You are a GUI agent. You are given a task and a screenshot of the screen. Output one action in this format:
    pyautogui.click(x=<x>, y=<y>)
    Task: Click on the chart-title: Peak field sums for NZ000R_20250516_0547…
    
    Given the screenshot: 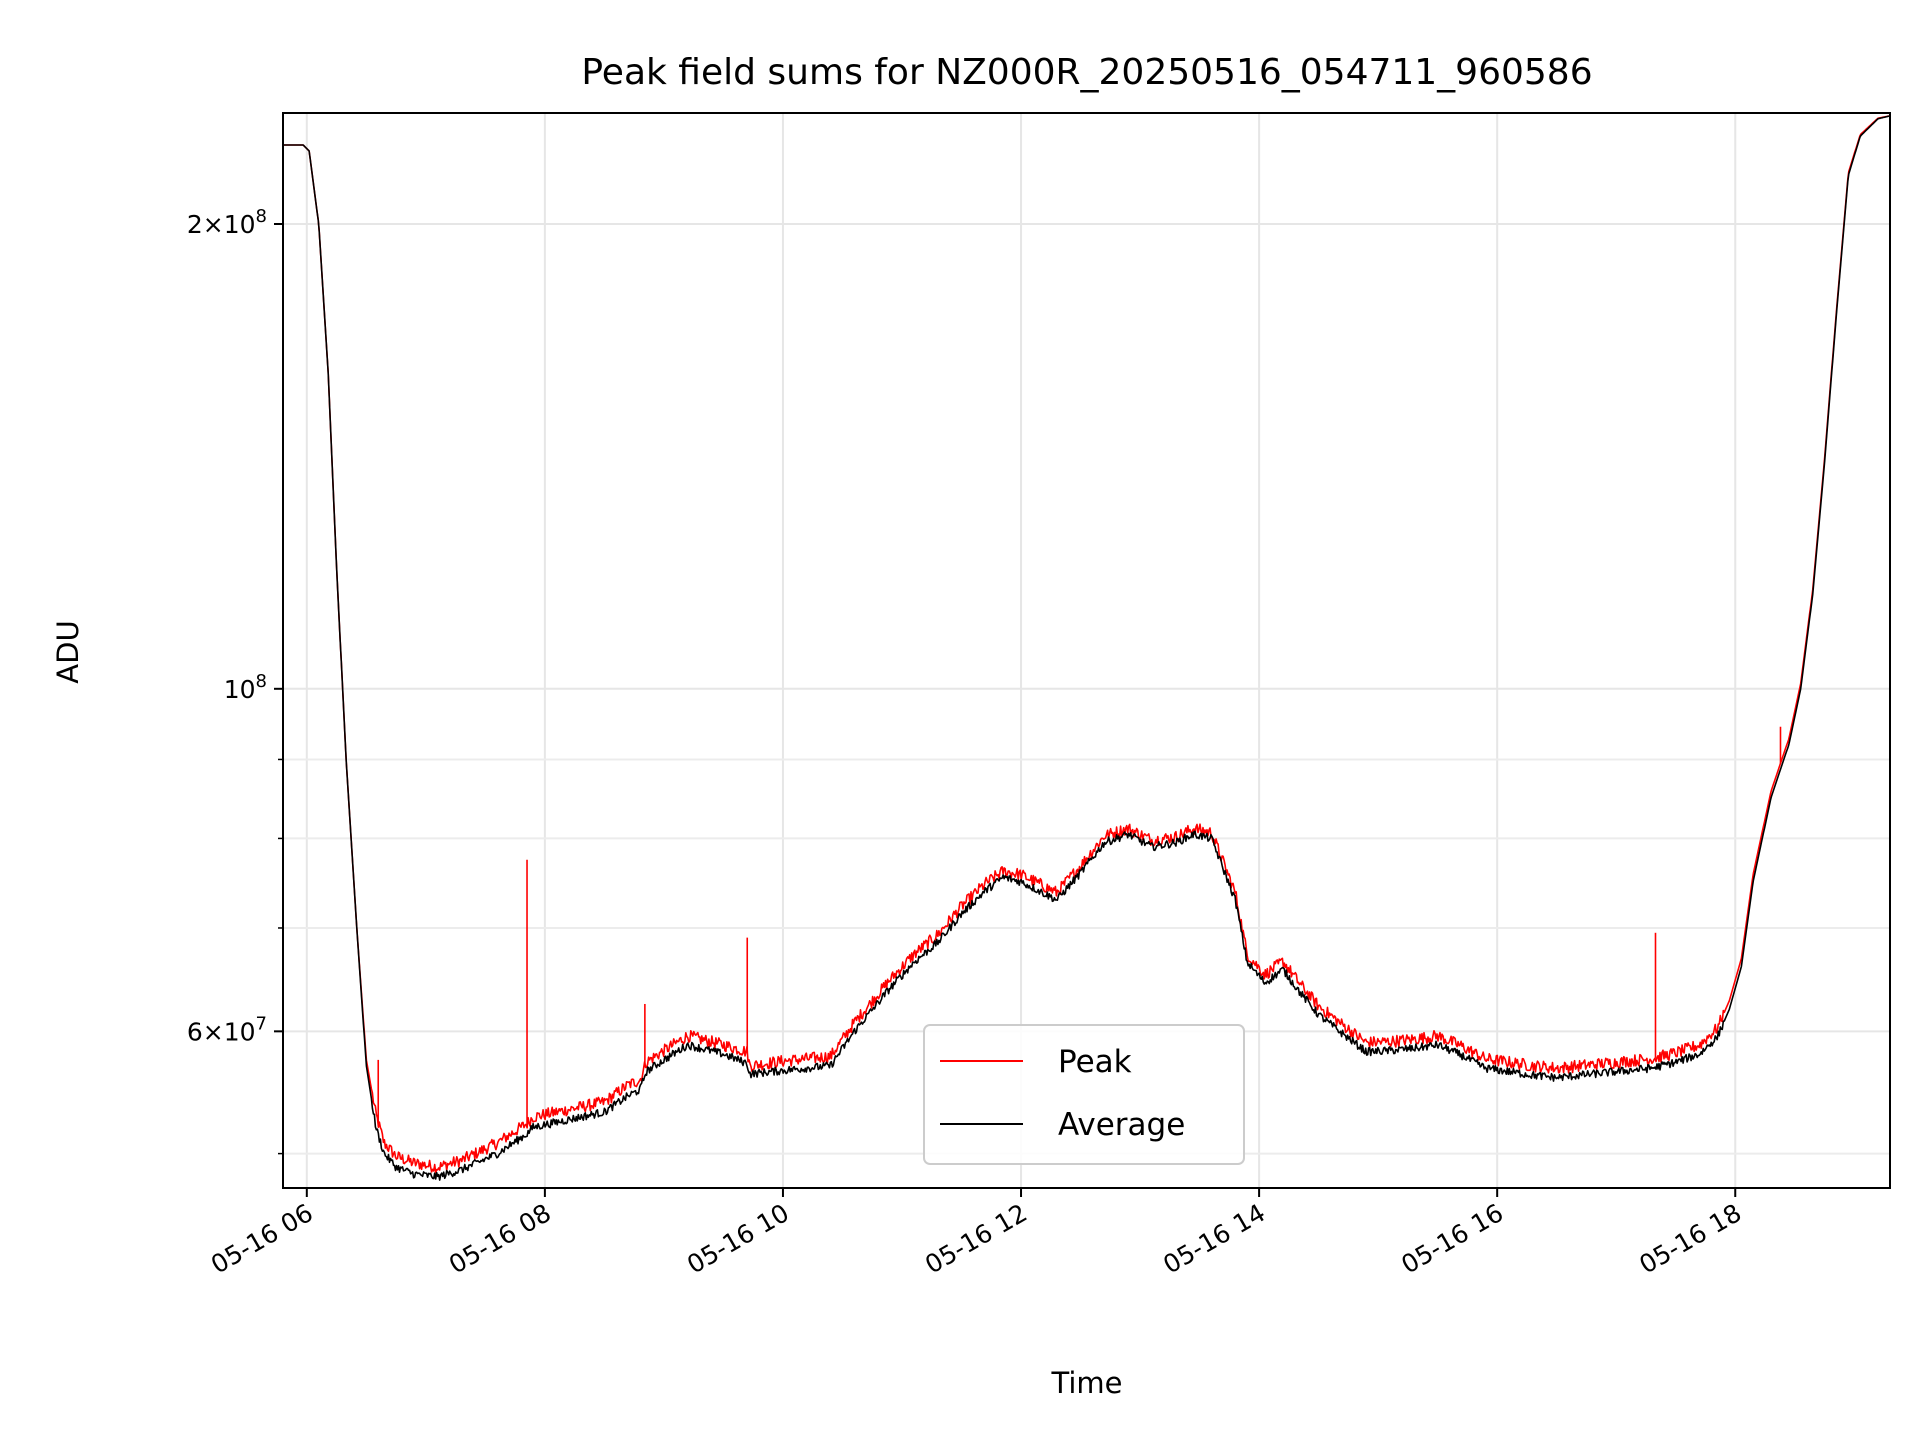 What is the action you would take?
    pyautogui.click(x=1086, y=72)
    